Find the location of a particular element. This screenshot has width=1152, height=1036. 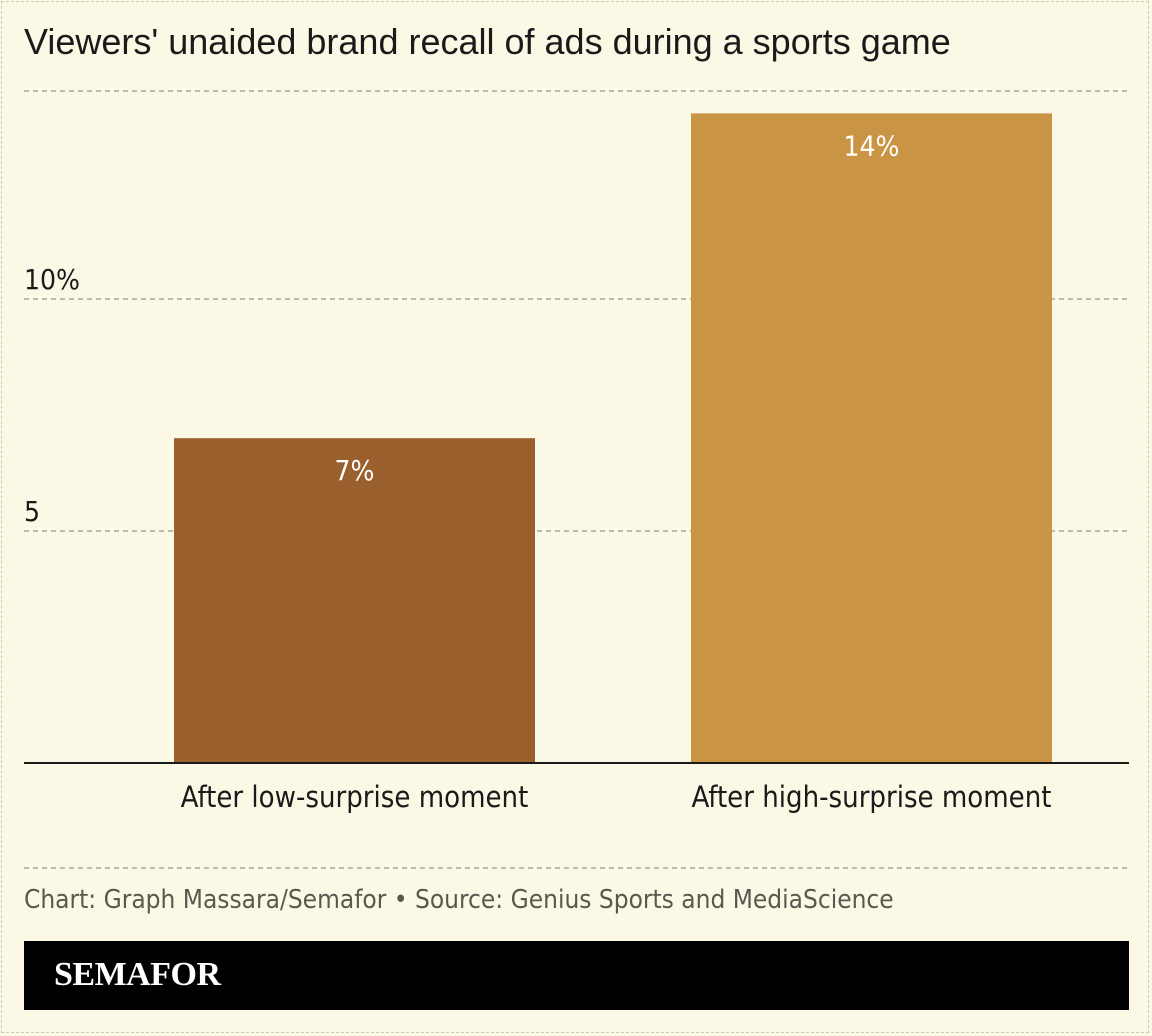

x-category-label: After high-surprise moment is located at coordinates (871, 797).